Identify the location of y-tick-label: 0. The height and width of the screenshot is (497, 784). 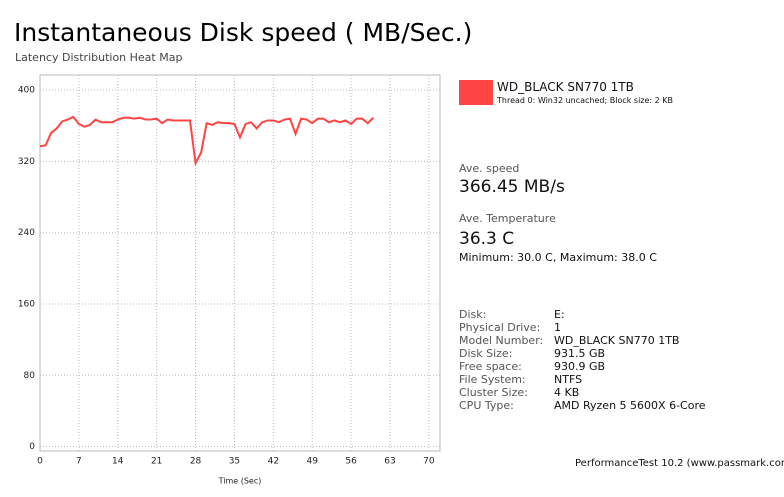
(32, 447).